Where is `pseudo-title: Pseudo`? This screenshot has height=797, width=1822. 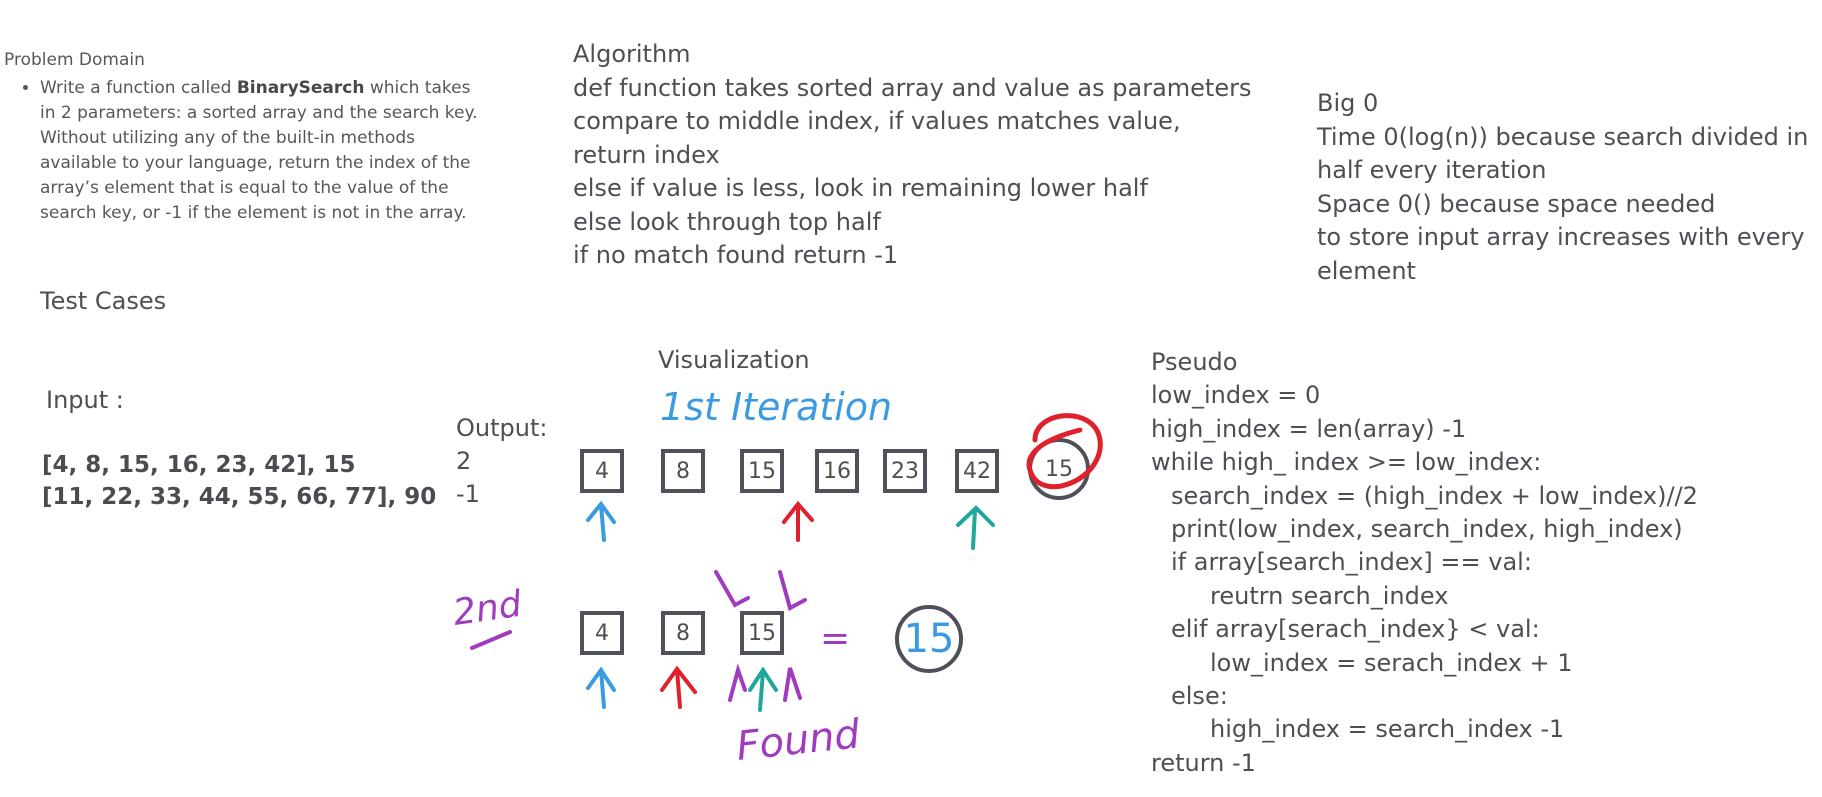 pseudo-title: Pseudo is located at coordinates (1194, 362).